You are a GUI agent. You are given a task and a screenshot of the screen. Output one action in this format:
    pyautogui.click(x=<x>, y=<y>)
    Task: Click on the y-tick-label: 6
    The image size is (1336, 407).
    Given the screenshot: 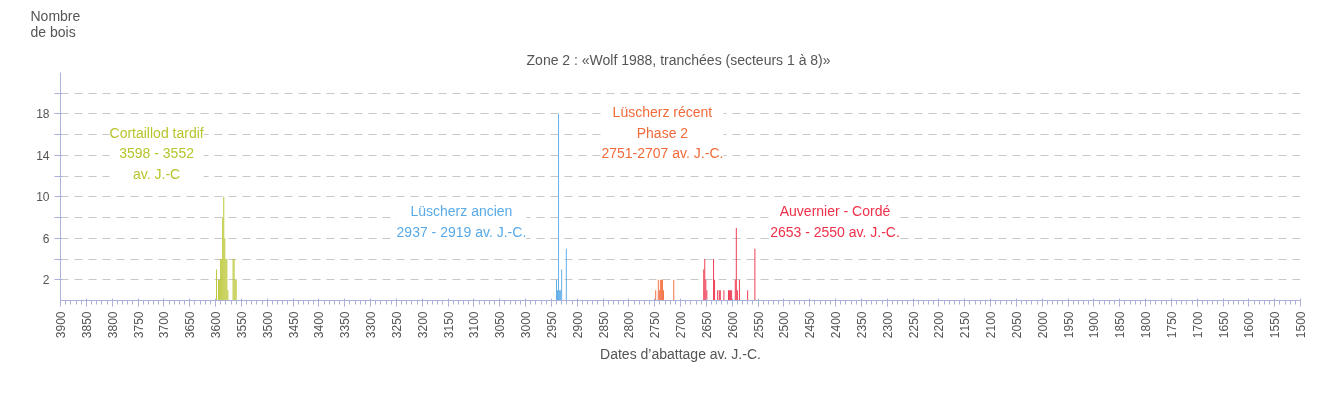 What is the action you would take?
    pyautogui.click(x=46, y=238)
    